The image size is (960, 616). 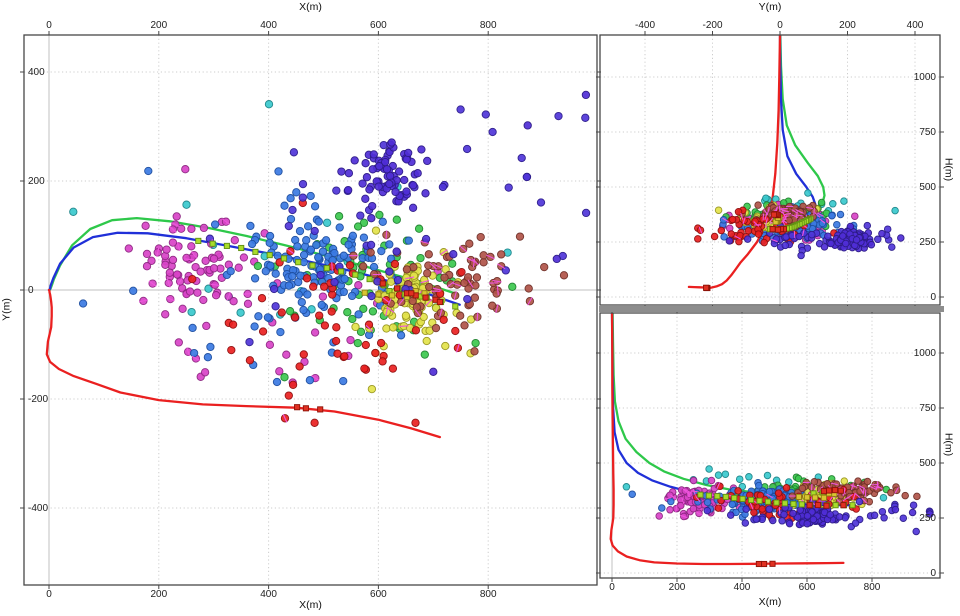 I want to click on panel-separator, so click(x=771, y=309).